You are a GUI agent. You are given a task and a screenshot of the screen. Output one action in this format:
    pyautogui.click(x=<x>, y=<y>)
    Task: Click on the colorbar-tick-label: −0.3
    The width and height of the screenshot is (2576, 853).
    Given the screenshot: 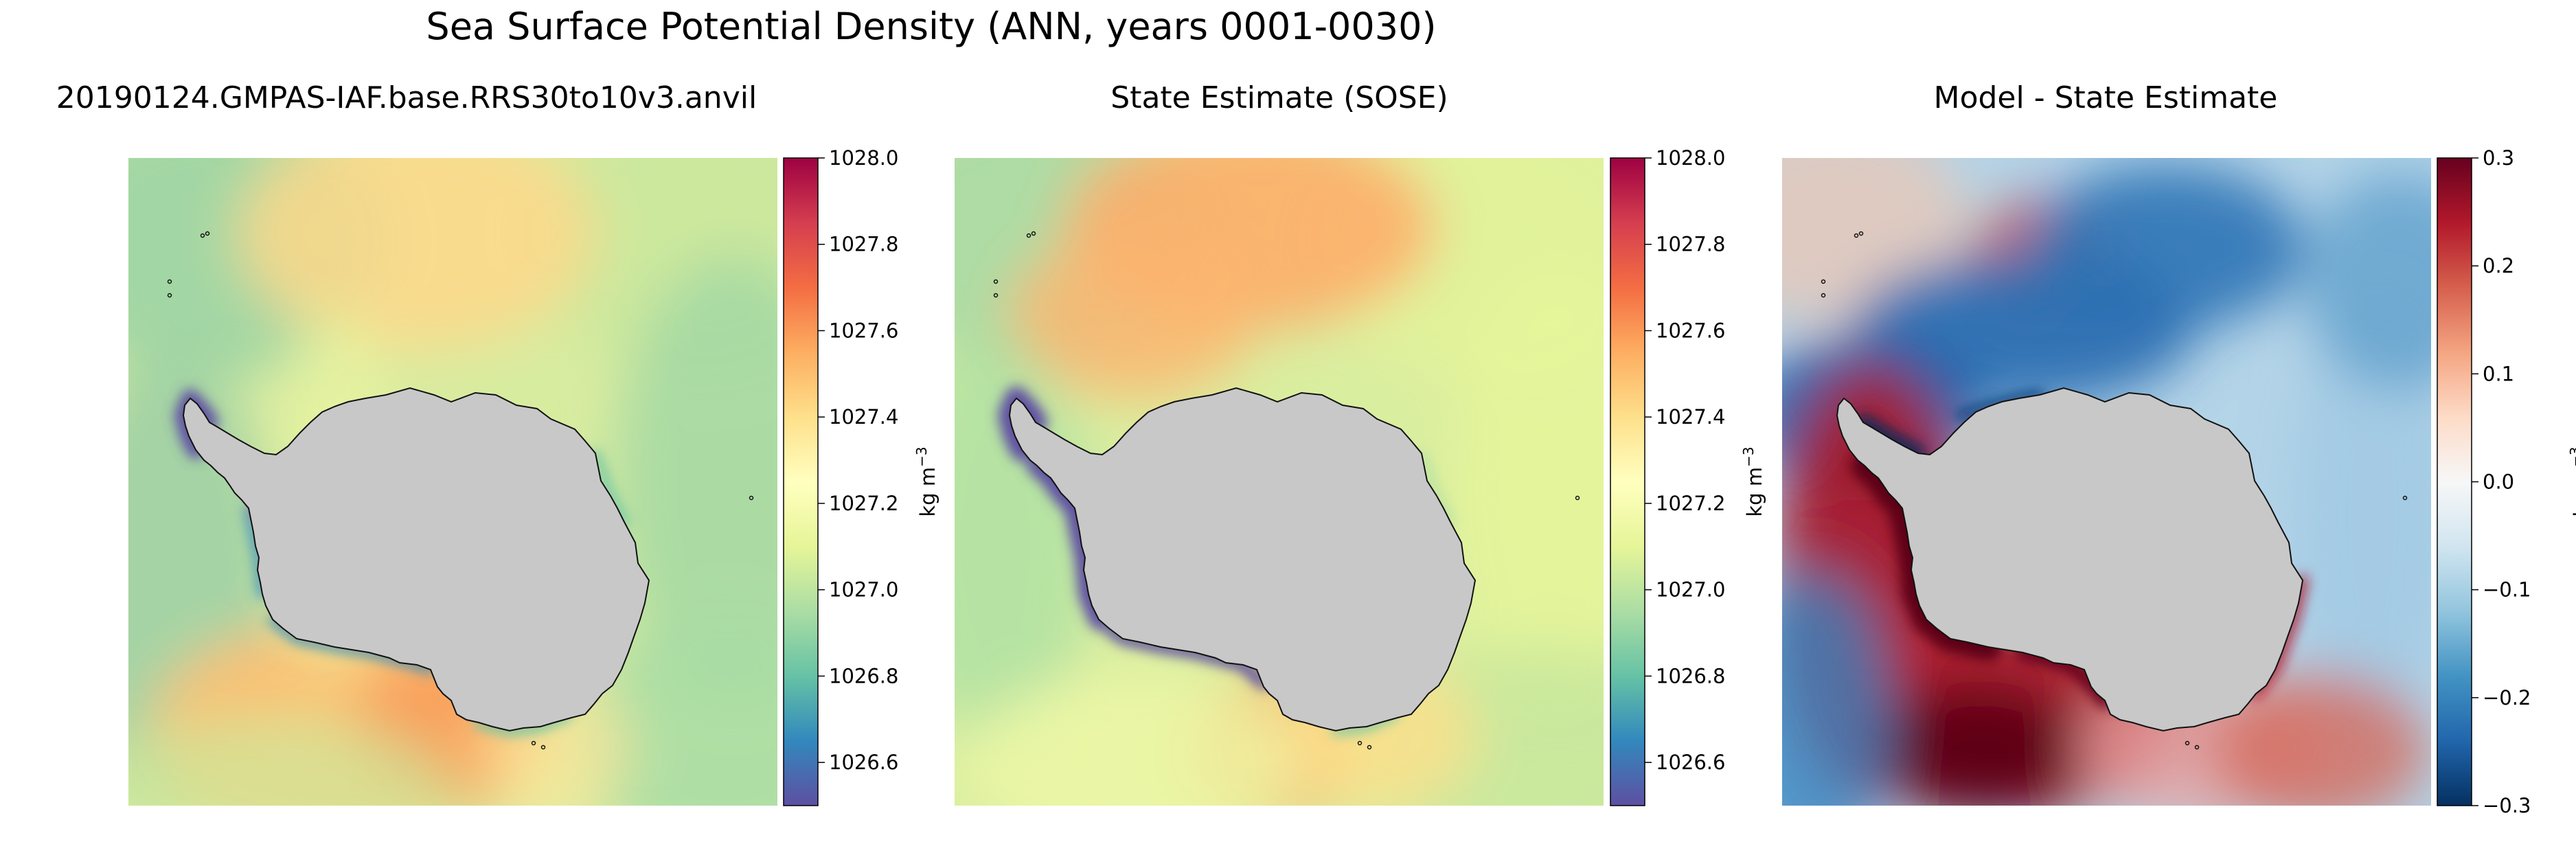 What is the action you would take?
    pyautogui.click(x=2507, y=805)
    